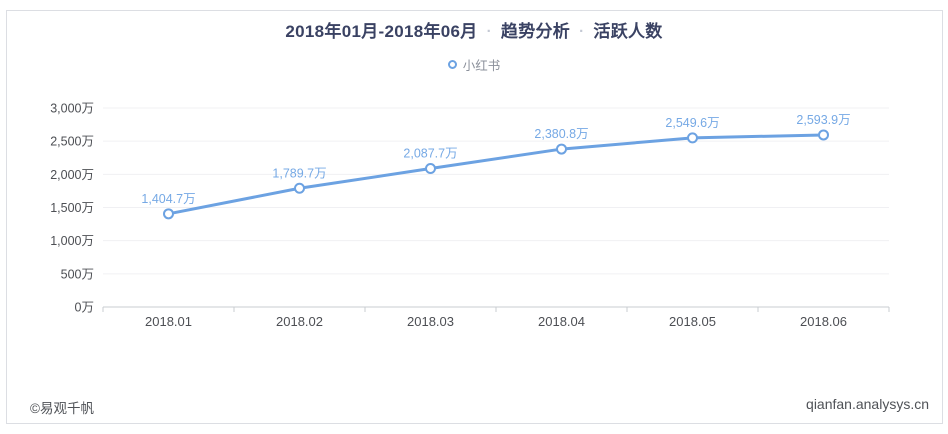 This screenshot has height=434, width=948. I want to click on svg-text: 2018.04, so click(561, 321).